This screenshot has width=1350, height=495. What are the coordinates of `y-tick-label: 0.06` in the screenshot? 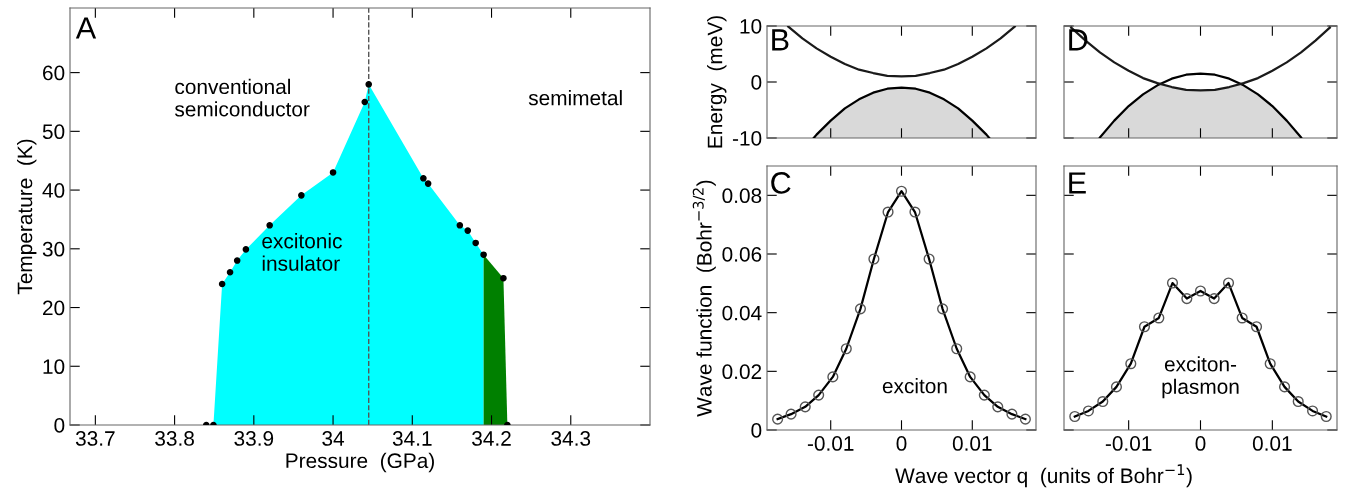 It's located at (742, 254).